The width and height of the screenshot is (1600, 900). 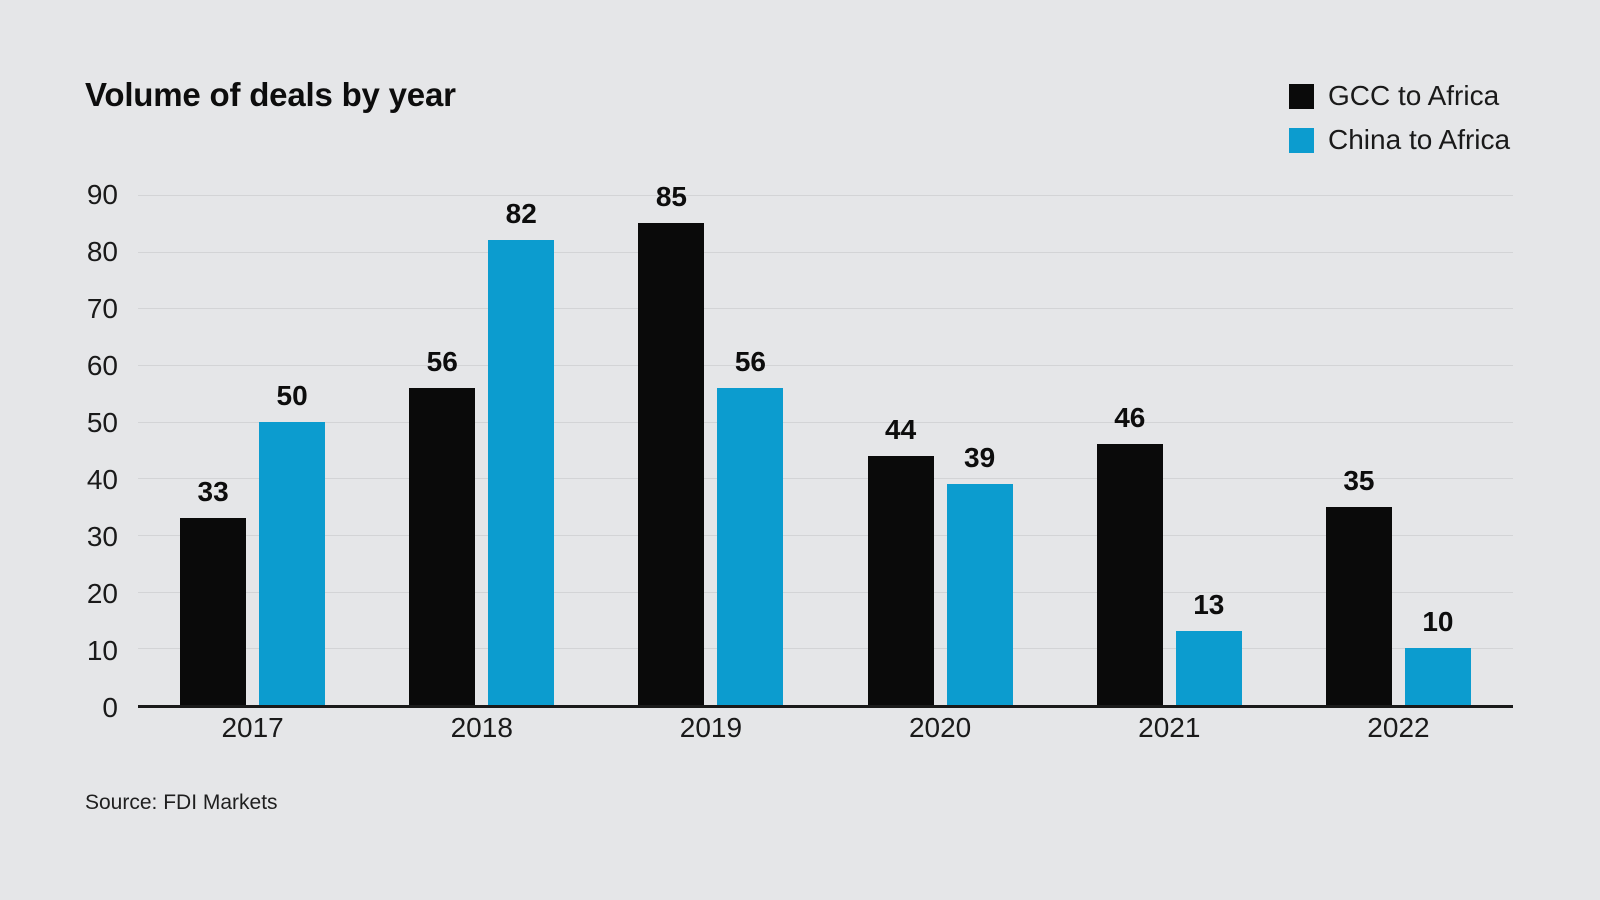 I want to click on bar-group-2021: 46 13, so click(x=1169, y=450).